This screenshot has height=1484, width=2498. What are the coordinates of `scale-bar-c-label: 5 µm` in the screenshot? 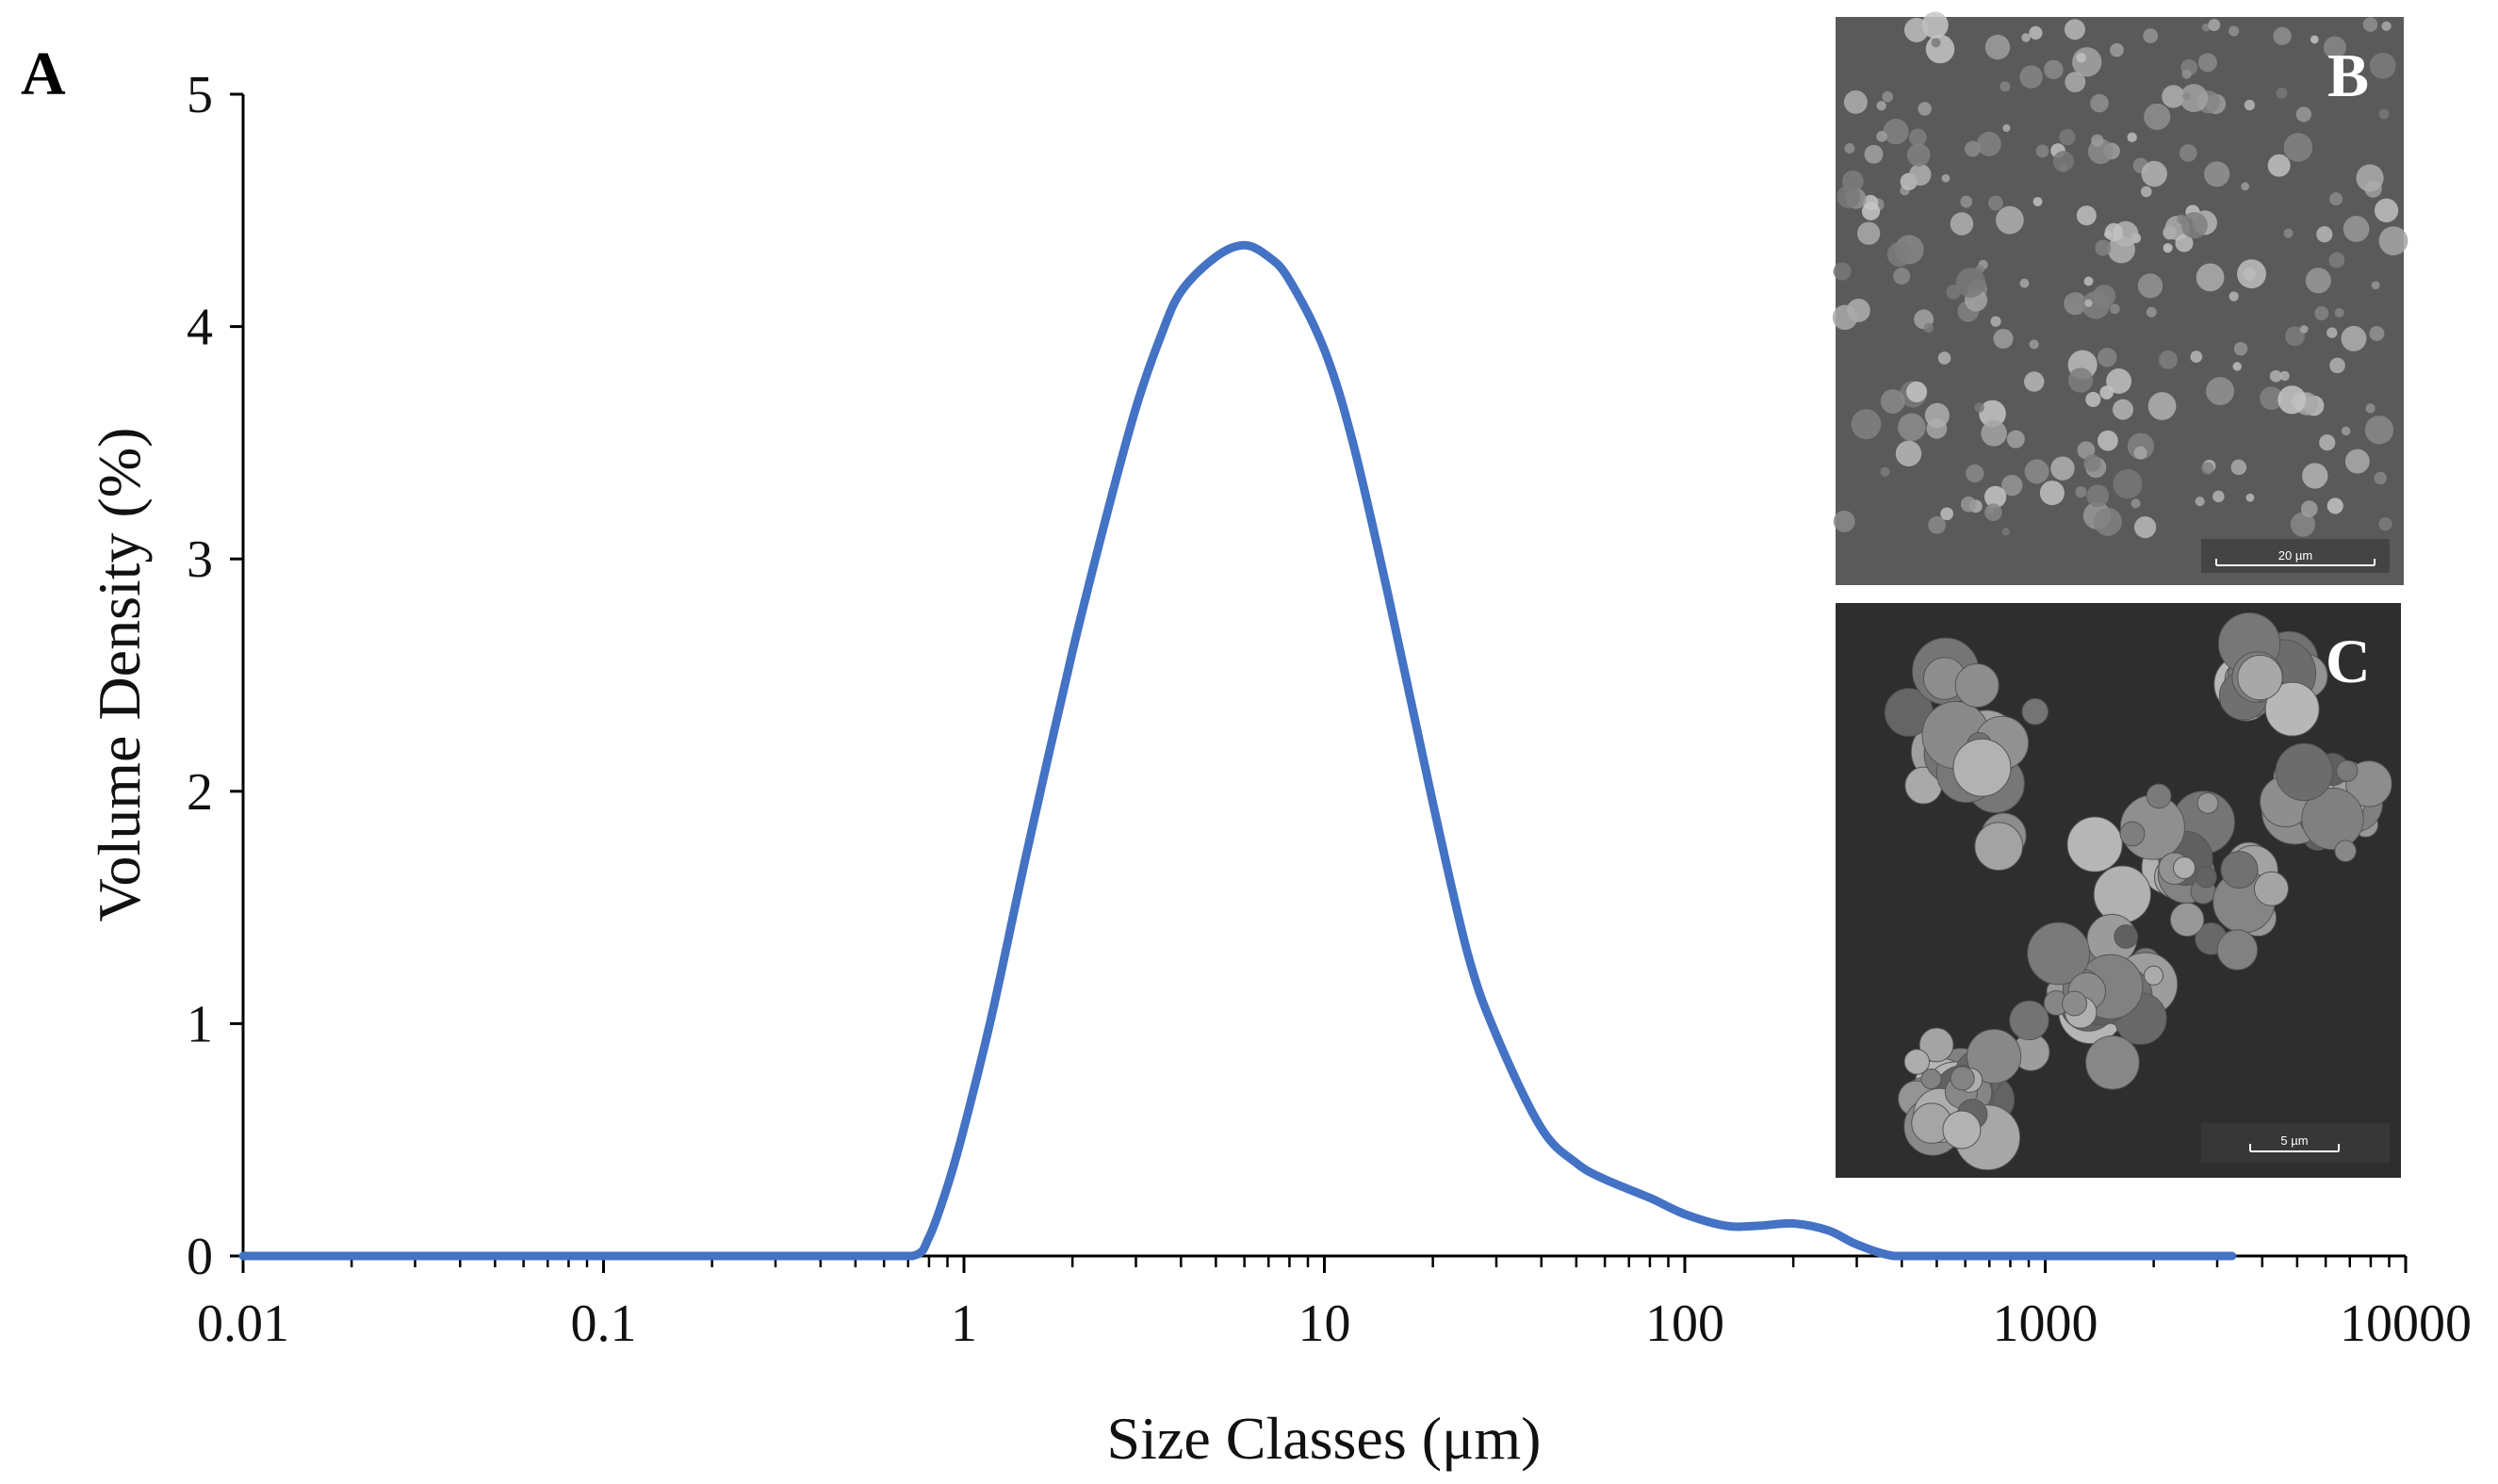 It's located at (2294, 1140).